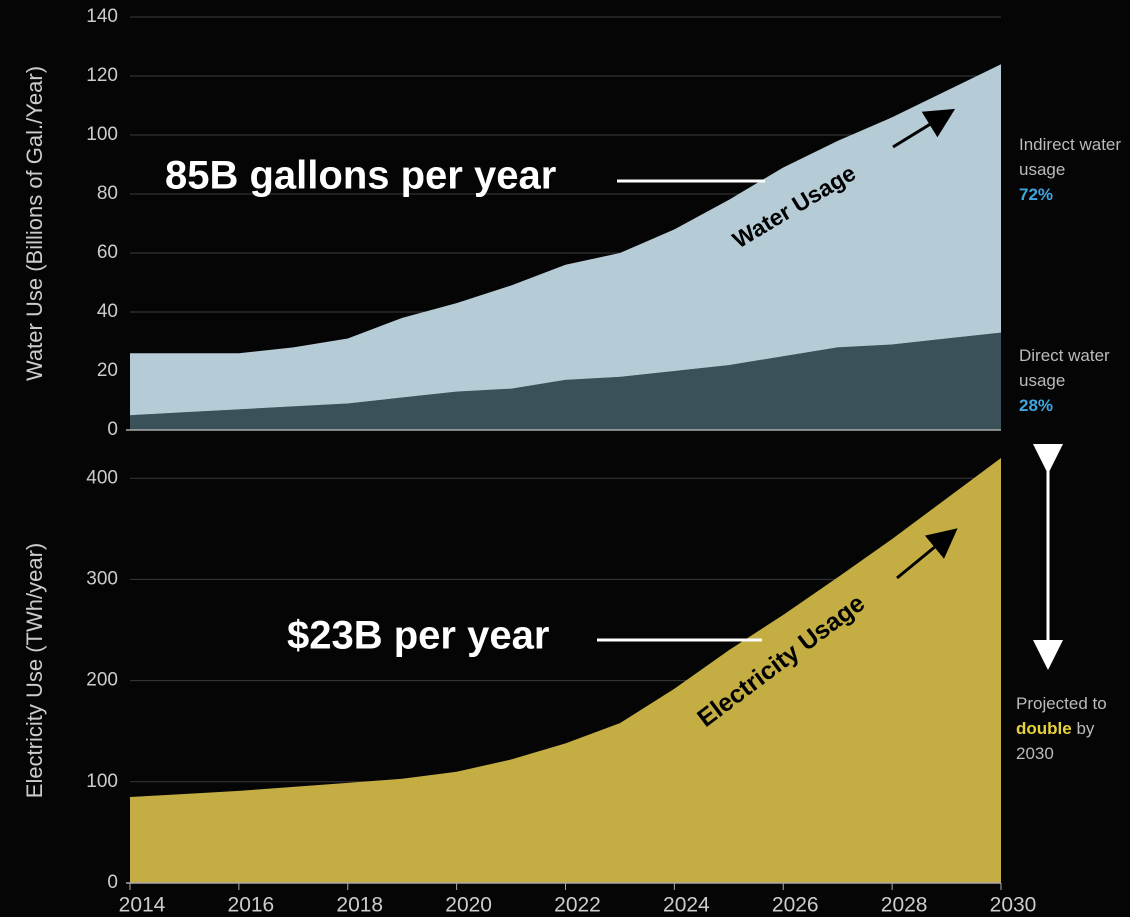 The width and height of the screenshot is (1130, 917). I want to click on share: 72%, so click(1036, 194).